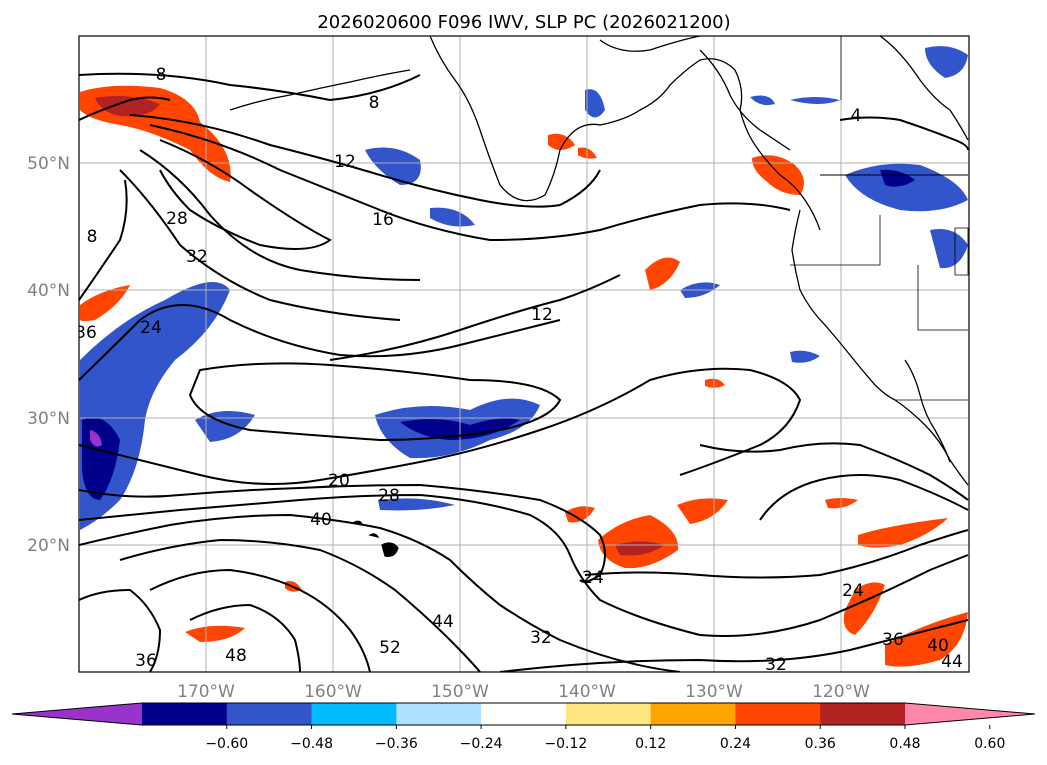 Image resolution: width=1047 pixels, height=765 pixels. I want to click on anomaly-negative-west-band, so click(155, 406).